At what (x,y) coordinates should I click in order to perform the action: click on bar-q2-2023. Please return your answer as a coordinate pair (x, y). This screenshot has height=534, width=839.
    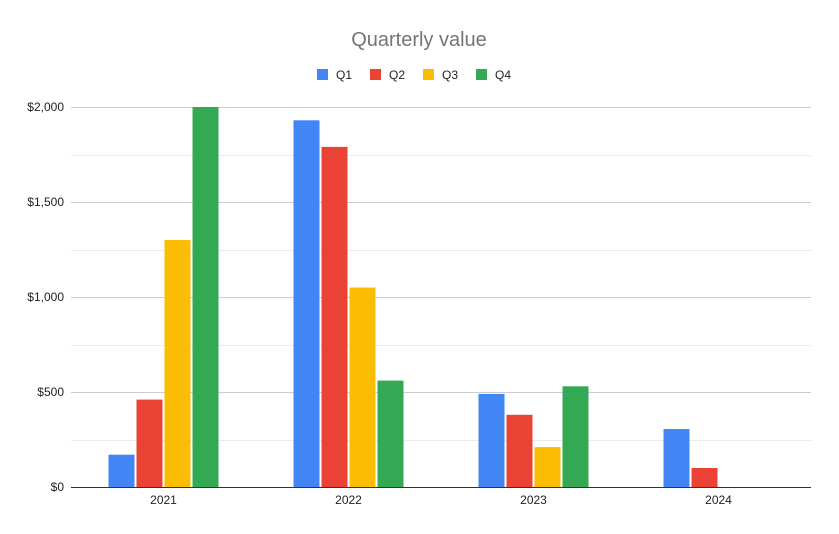
    Looking at the image, I should click on (519, 450).